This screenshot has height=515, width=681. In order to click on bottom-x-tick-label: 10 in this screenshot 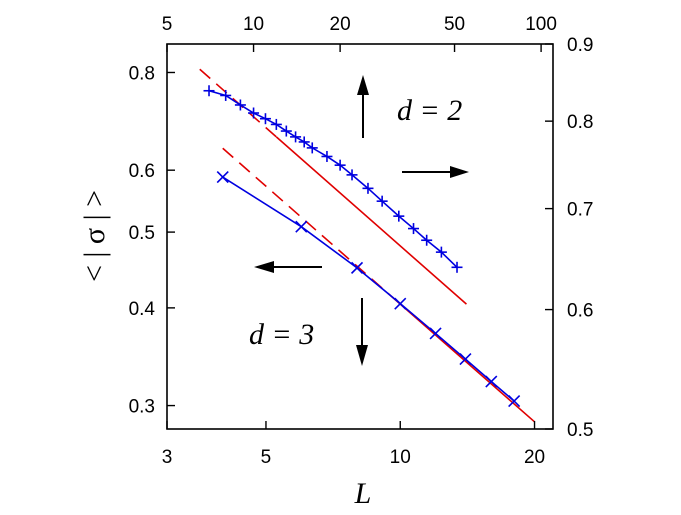, I will do `click(400, 457)`.